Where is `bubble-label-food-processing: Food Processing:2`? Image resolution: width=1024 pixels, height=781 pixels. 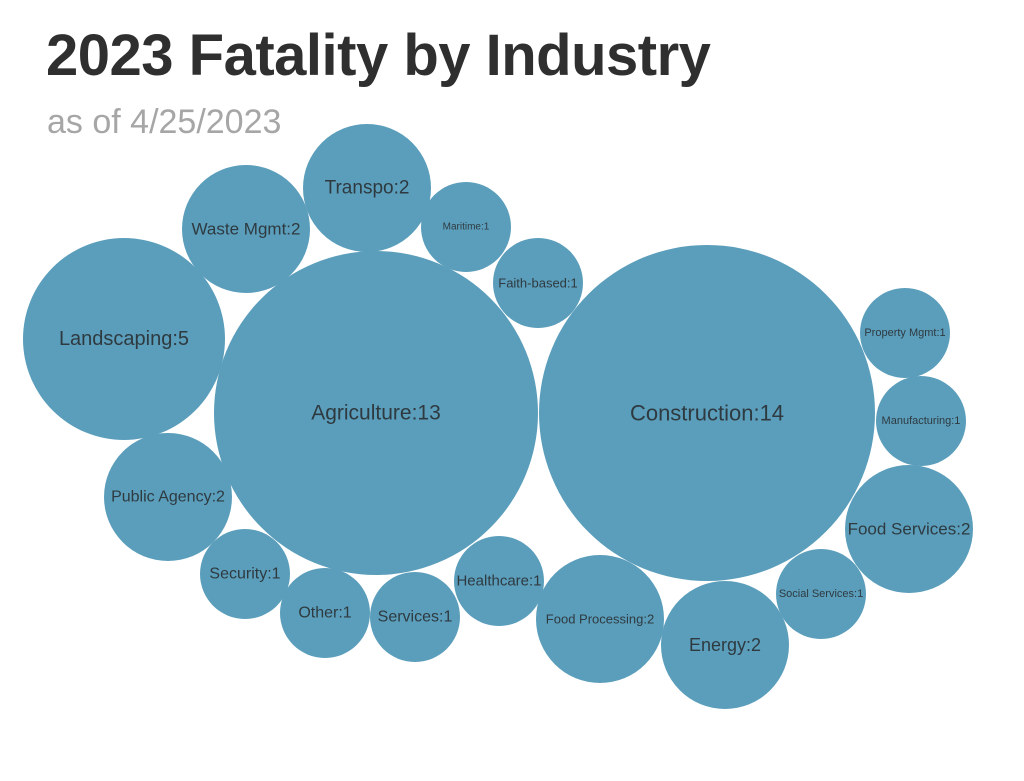 bubble-label-food-processing: Food Processing:2 is located at coordinates (600, 619).